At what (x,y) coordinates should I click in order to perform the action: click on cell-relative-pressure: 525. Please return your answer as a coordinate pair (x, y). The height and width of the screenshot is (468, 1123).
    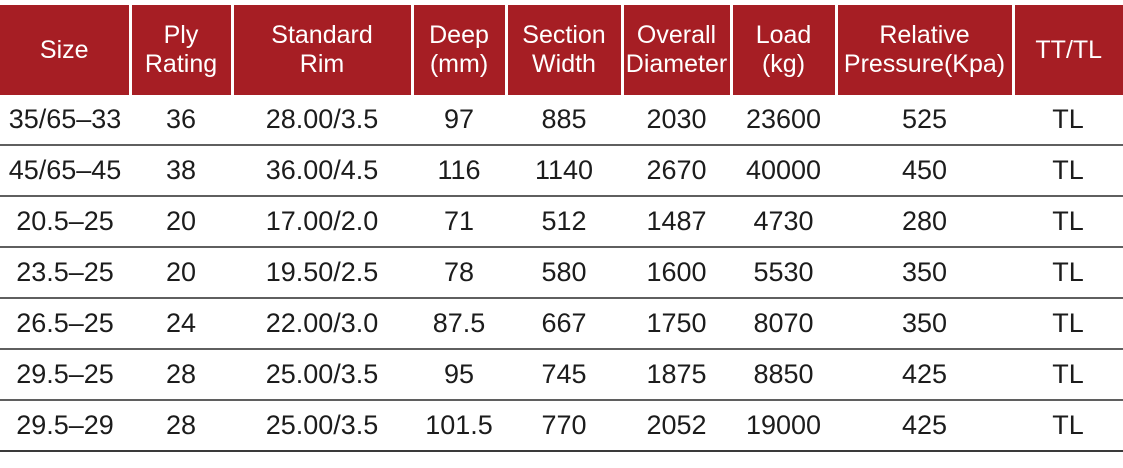
    Looking at the image, I should click on (924, 119).